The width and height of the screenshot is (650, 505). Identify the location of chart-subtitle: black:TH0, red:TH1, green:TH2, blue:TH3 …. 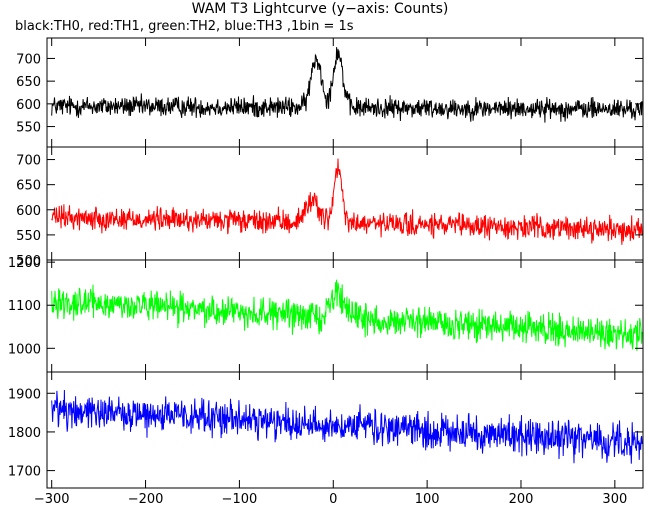
(184, 26).